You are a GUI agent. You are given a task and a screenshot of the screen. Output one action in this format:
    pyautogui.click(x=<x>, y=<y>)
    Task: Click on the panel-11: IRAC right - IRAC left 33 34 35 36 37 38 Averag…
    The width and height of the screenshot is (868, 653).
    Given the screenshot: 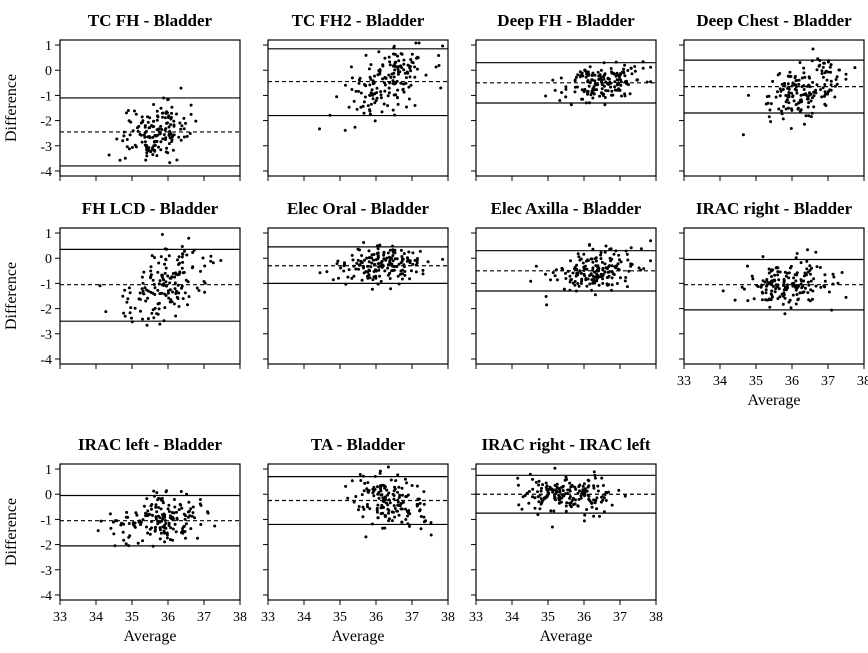 What is the action you would take?
    pyautogui.click(x=566, y=540)
    